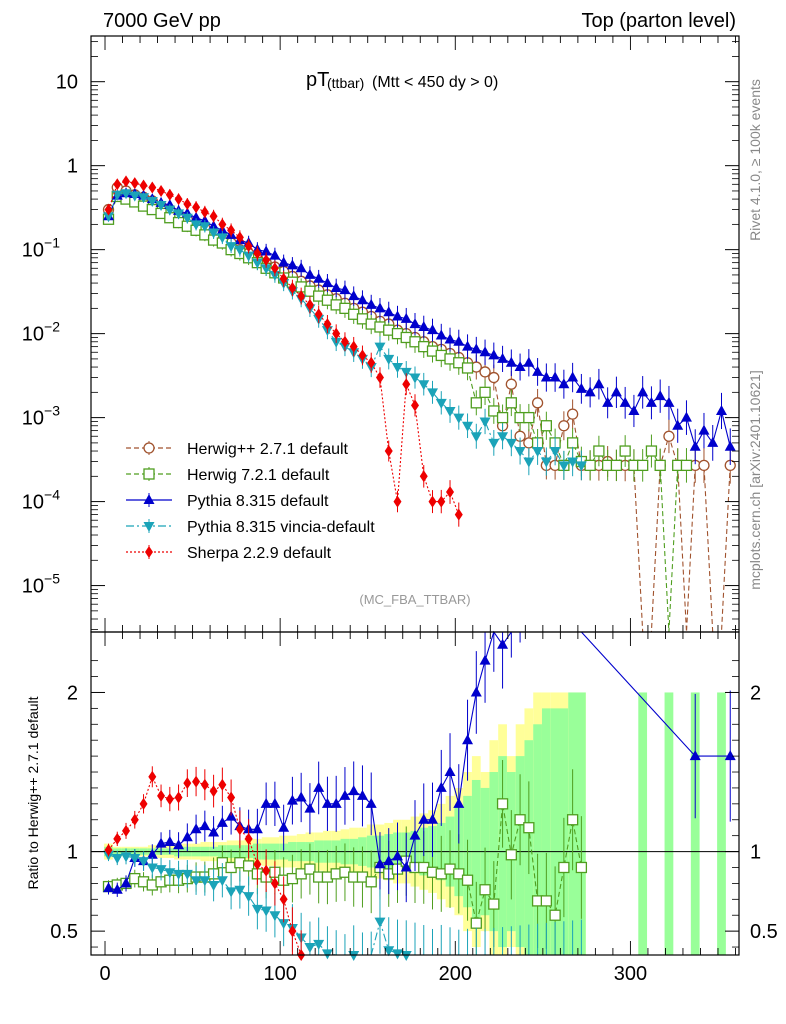 The height and width of the screenshot is (1024, 786). I want to click on y-tick-exponent: −4, so click(52, 495).